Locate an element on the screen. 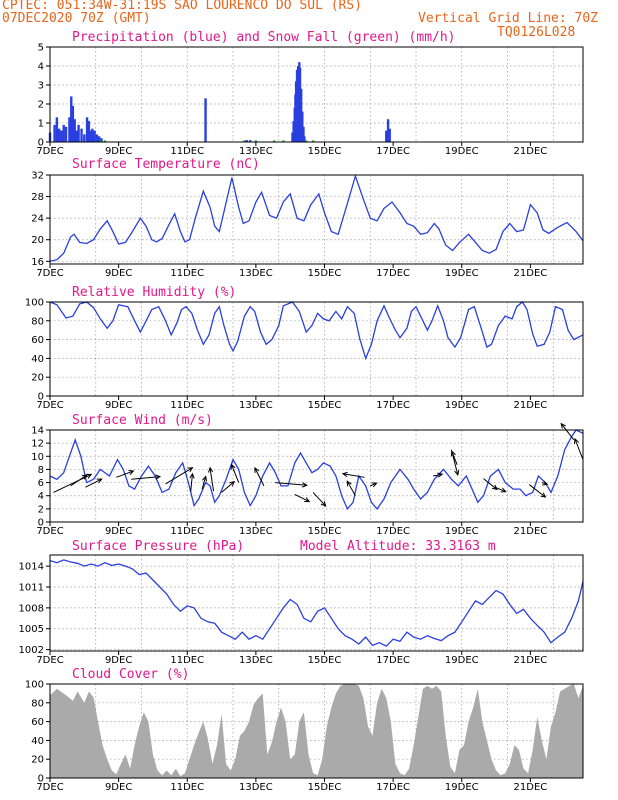 The image size is (618, 800). y-tick-label: 2 is located at coordinates (41, 105).